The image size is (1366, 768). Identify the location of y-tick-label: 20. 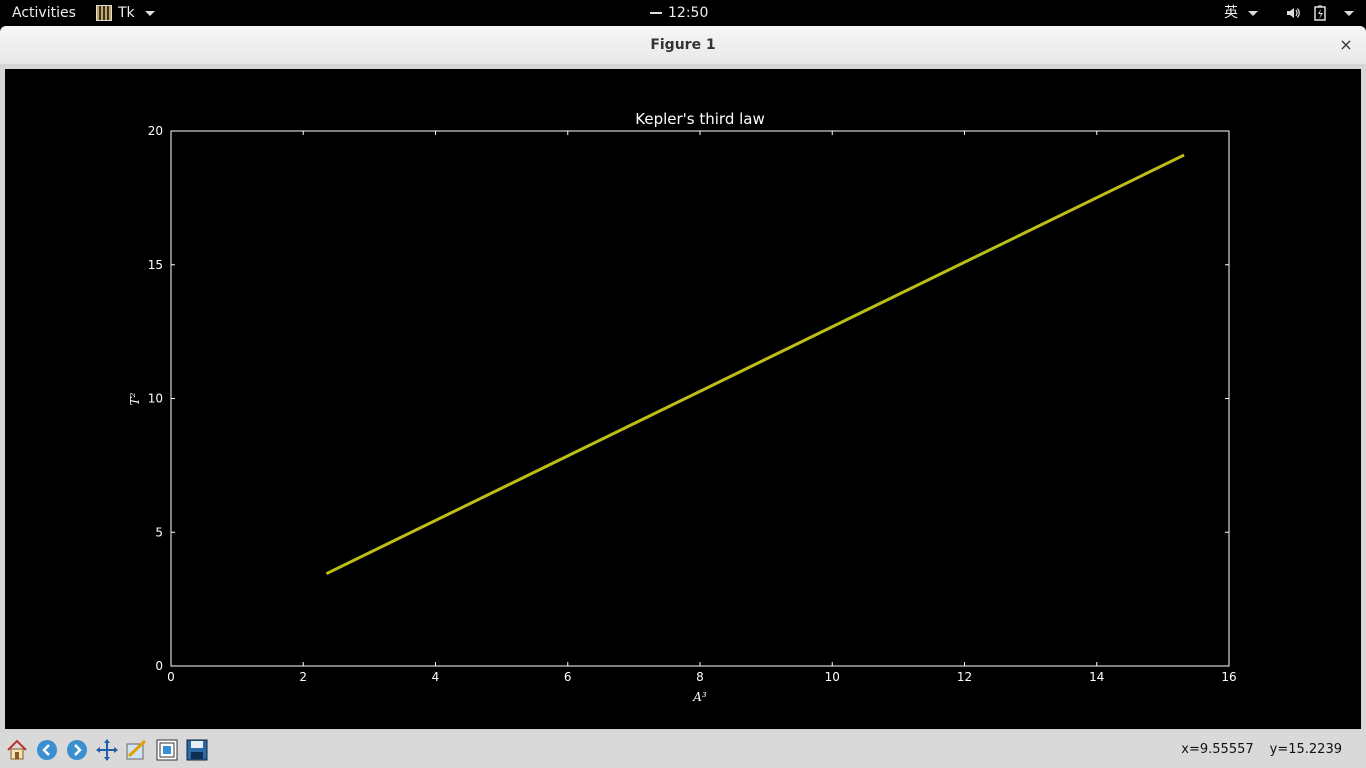
(155, 131).